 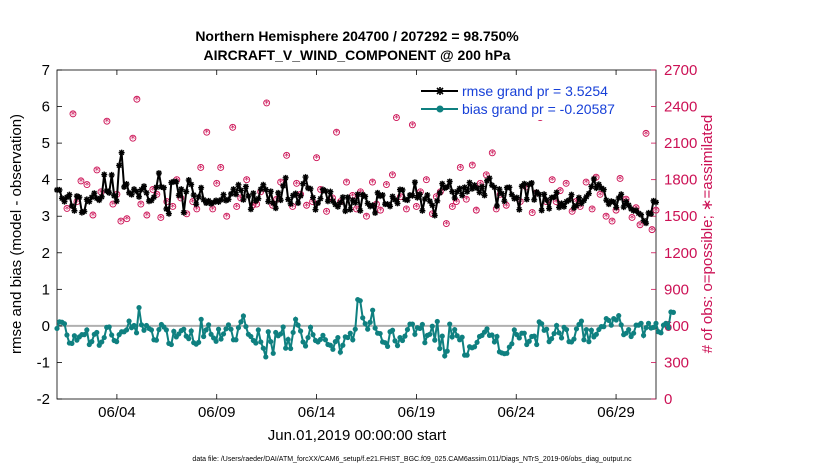 I want to click on left-tick-label: 1, so click(x=46, y=289).